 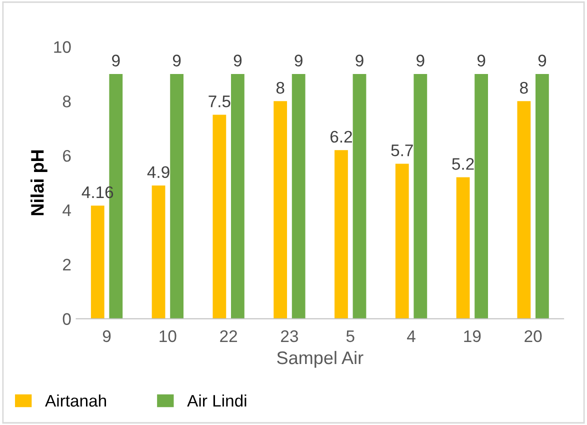 I want to click on data-label: 4.9, so click(x=158, y=172).